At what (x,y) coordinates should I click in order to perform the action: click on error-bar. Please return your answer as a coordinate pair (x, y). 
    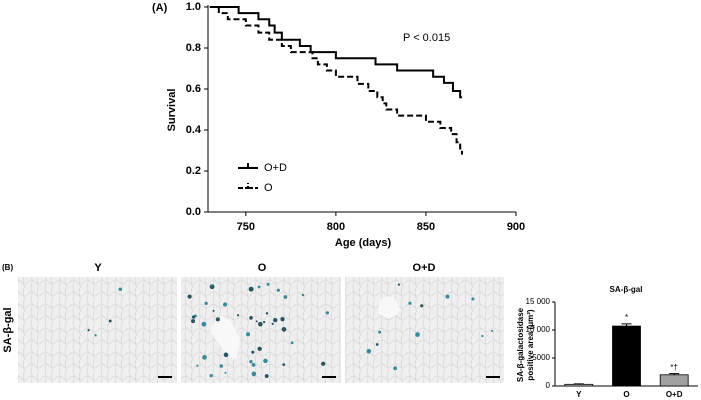
    Looking at the image, I should click on (626, 325).